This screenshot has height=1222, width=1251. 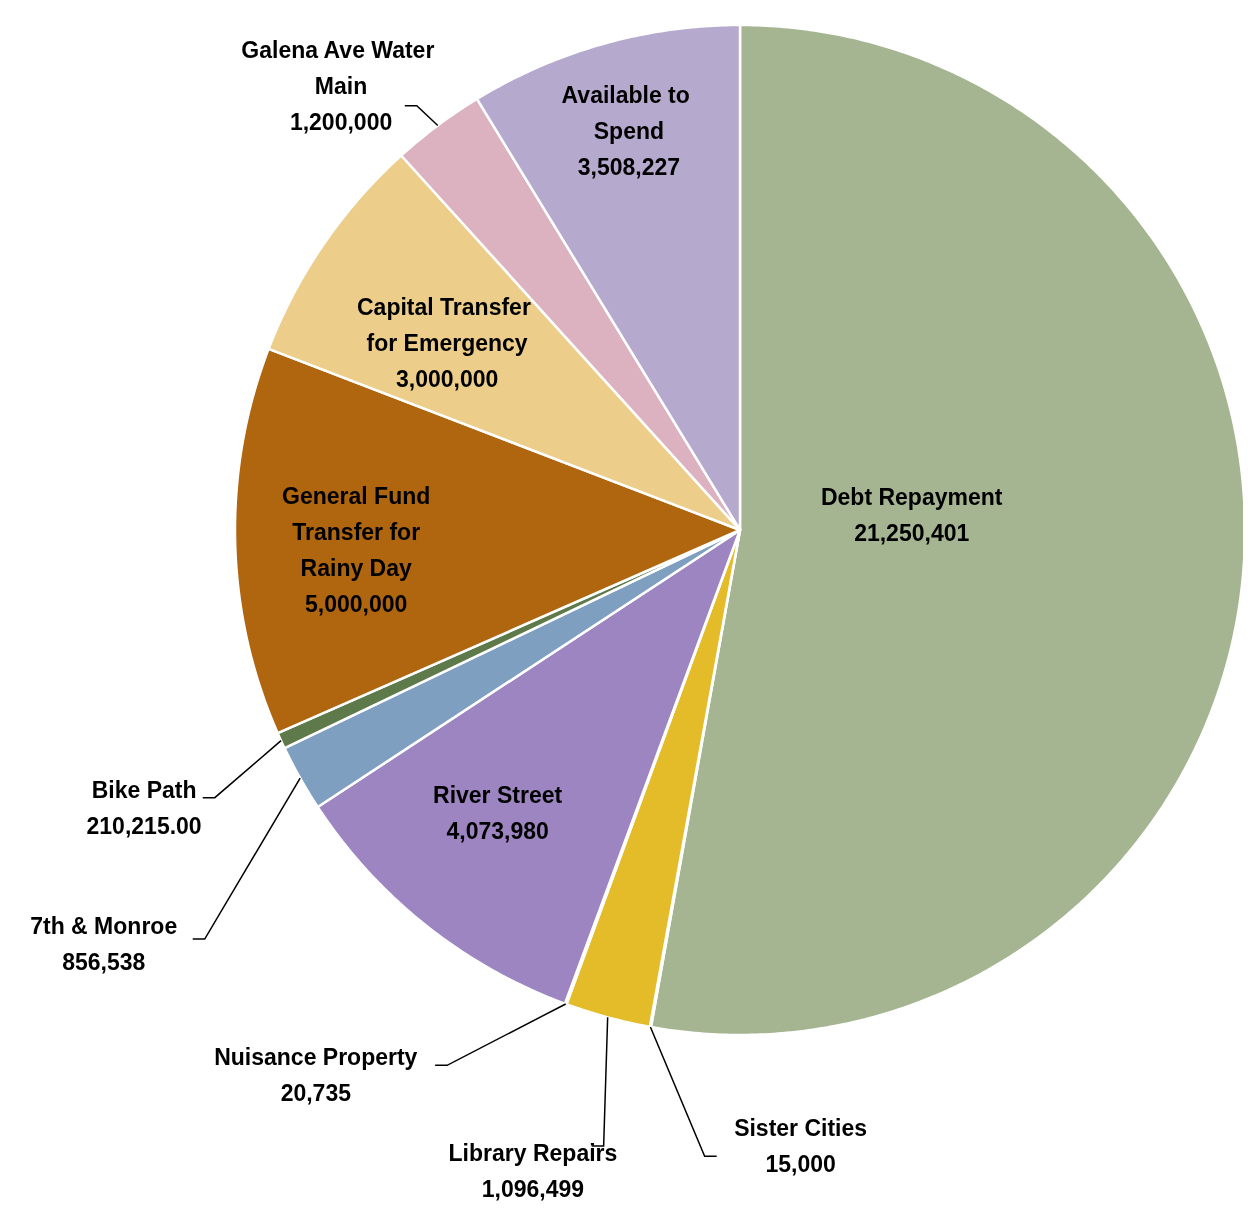 I want to click on data-label: 4,073,980, so click(x=497, y=830).